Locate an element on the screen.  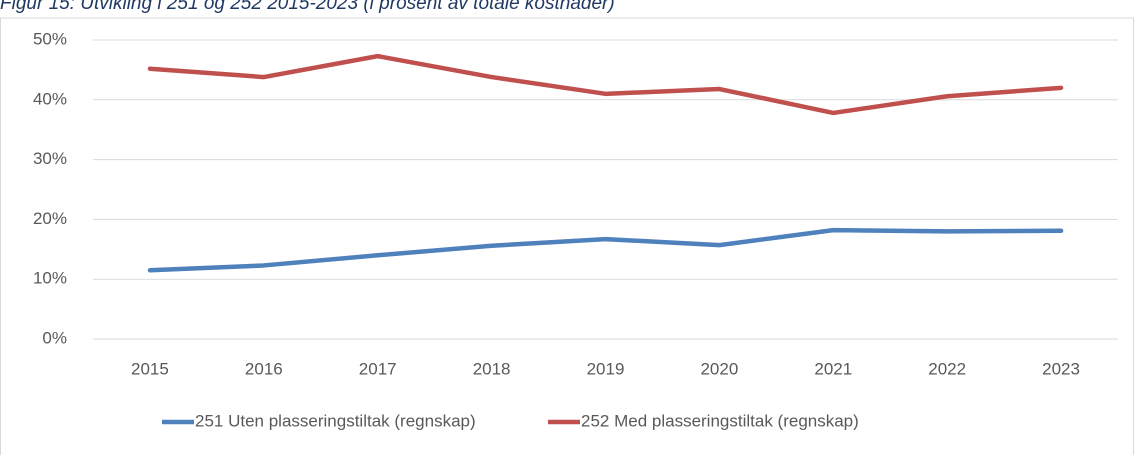
x-tick-label: 2015 is located at coordinates (150, 368).